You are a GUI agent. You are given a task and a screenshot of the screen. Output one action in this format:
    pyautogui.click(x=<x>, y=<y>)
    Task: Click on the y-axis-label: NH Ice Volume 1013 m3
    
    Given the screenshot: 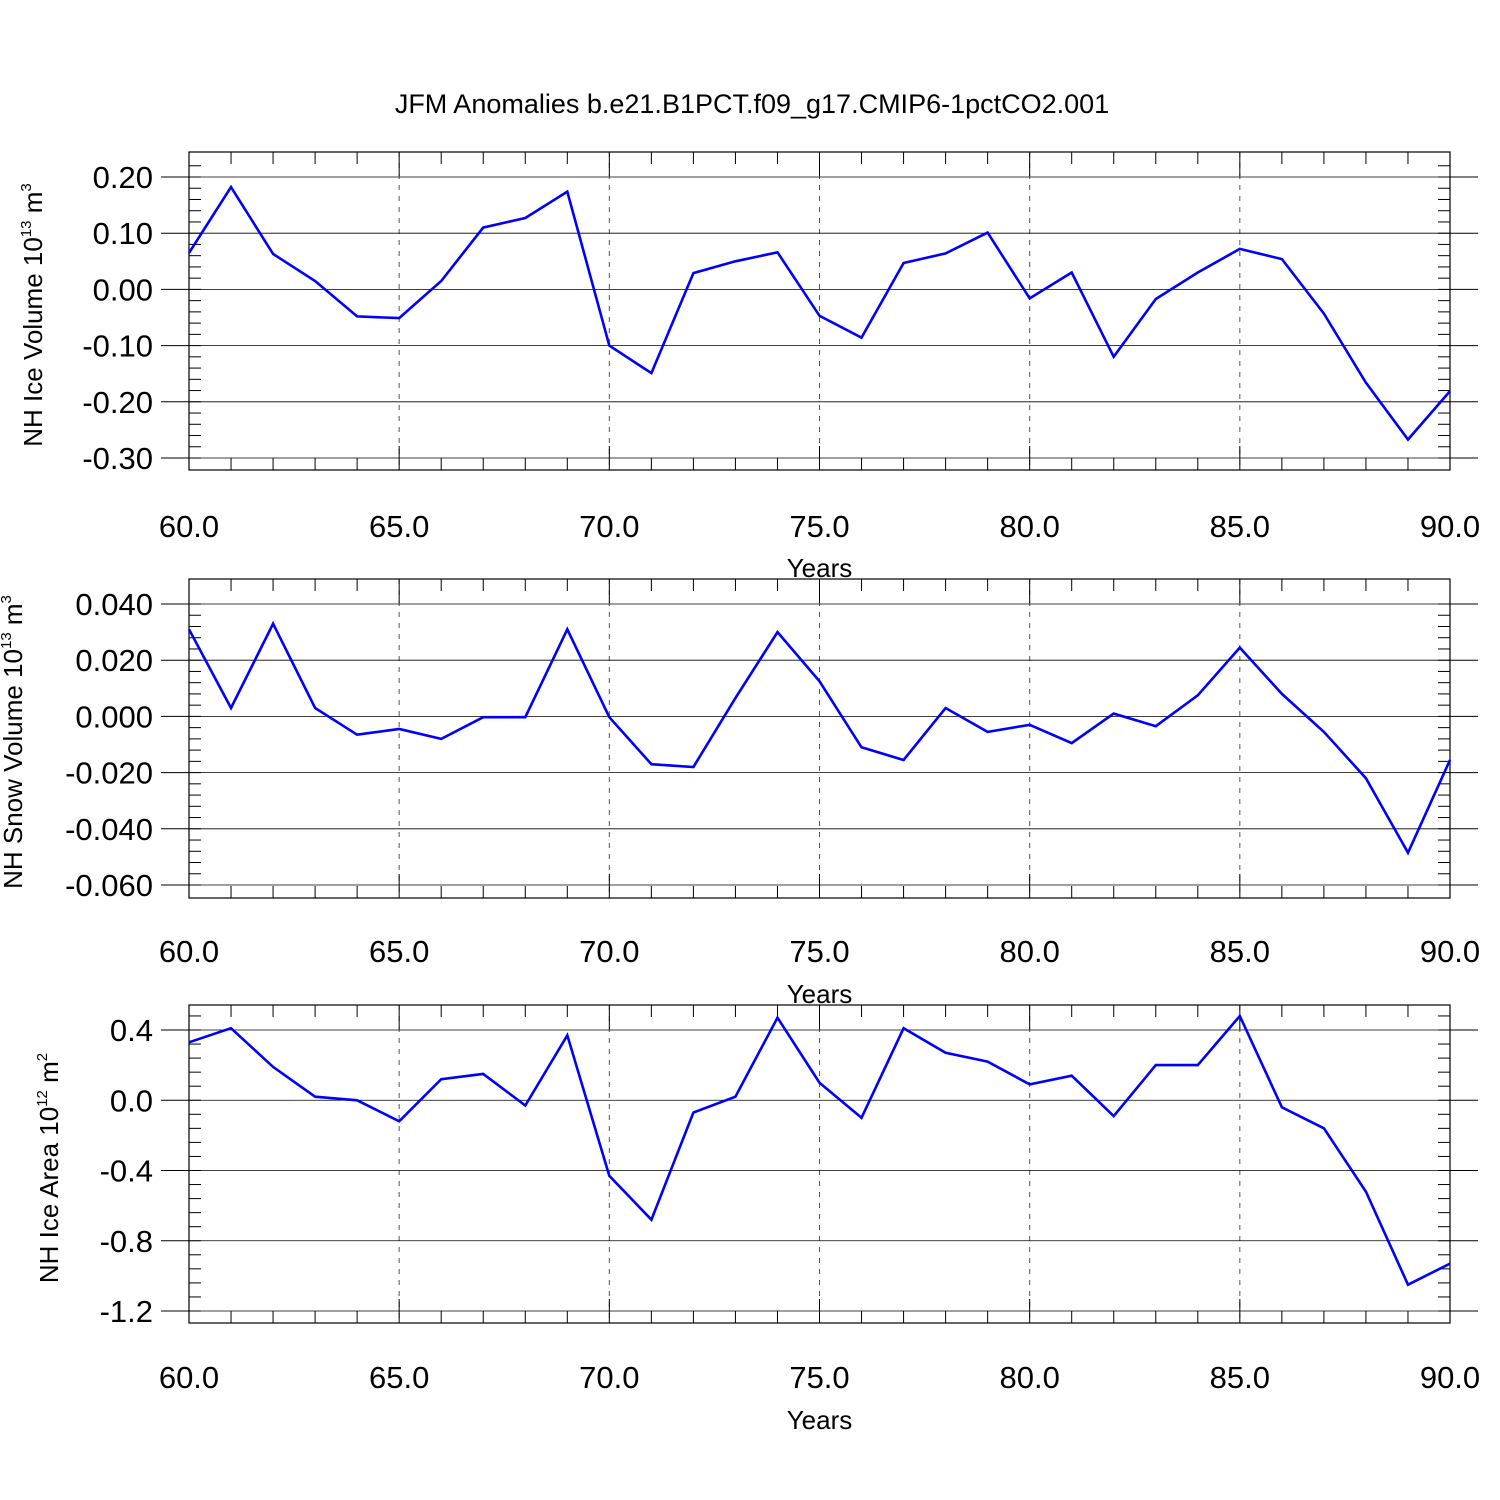 What is the action you would take?
    pyautogui.click(x=33, y=314)
    